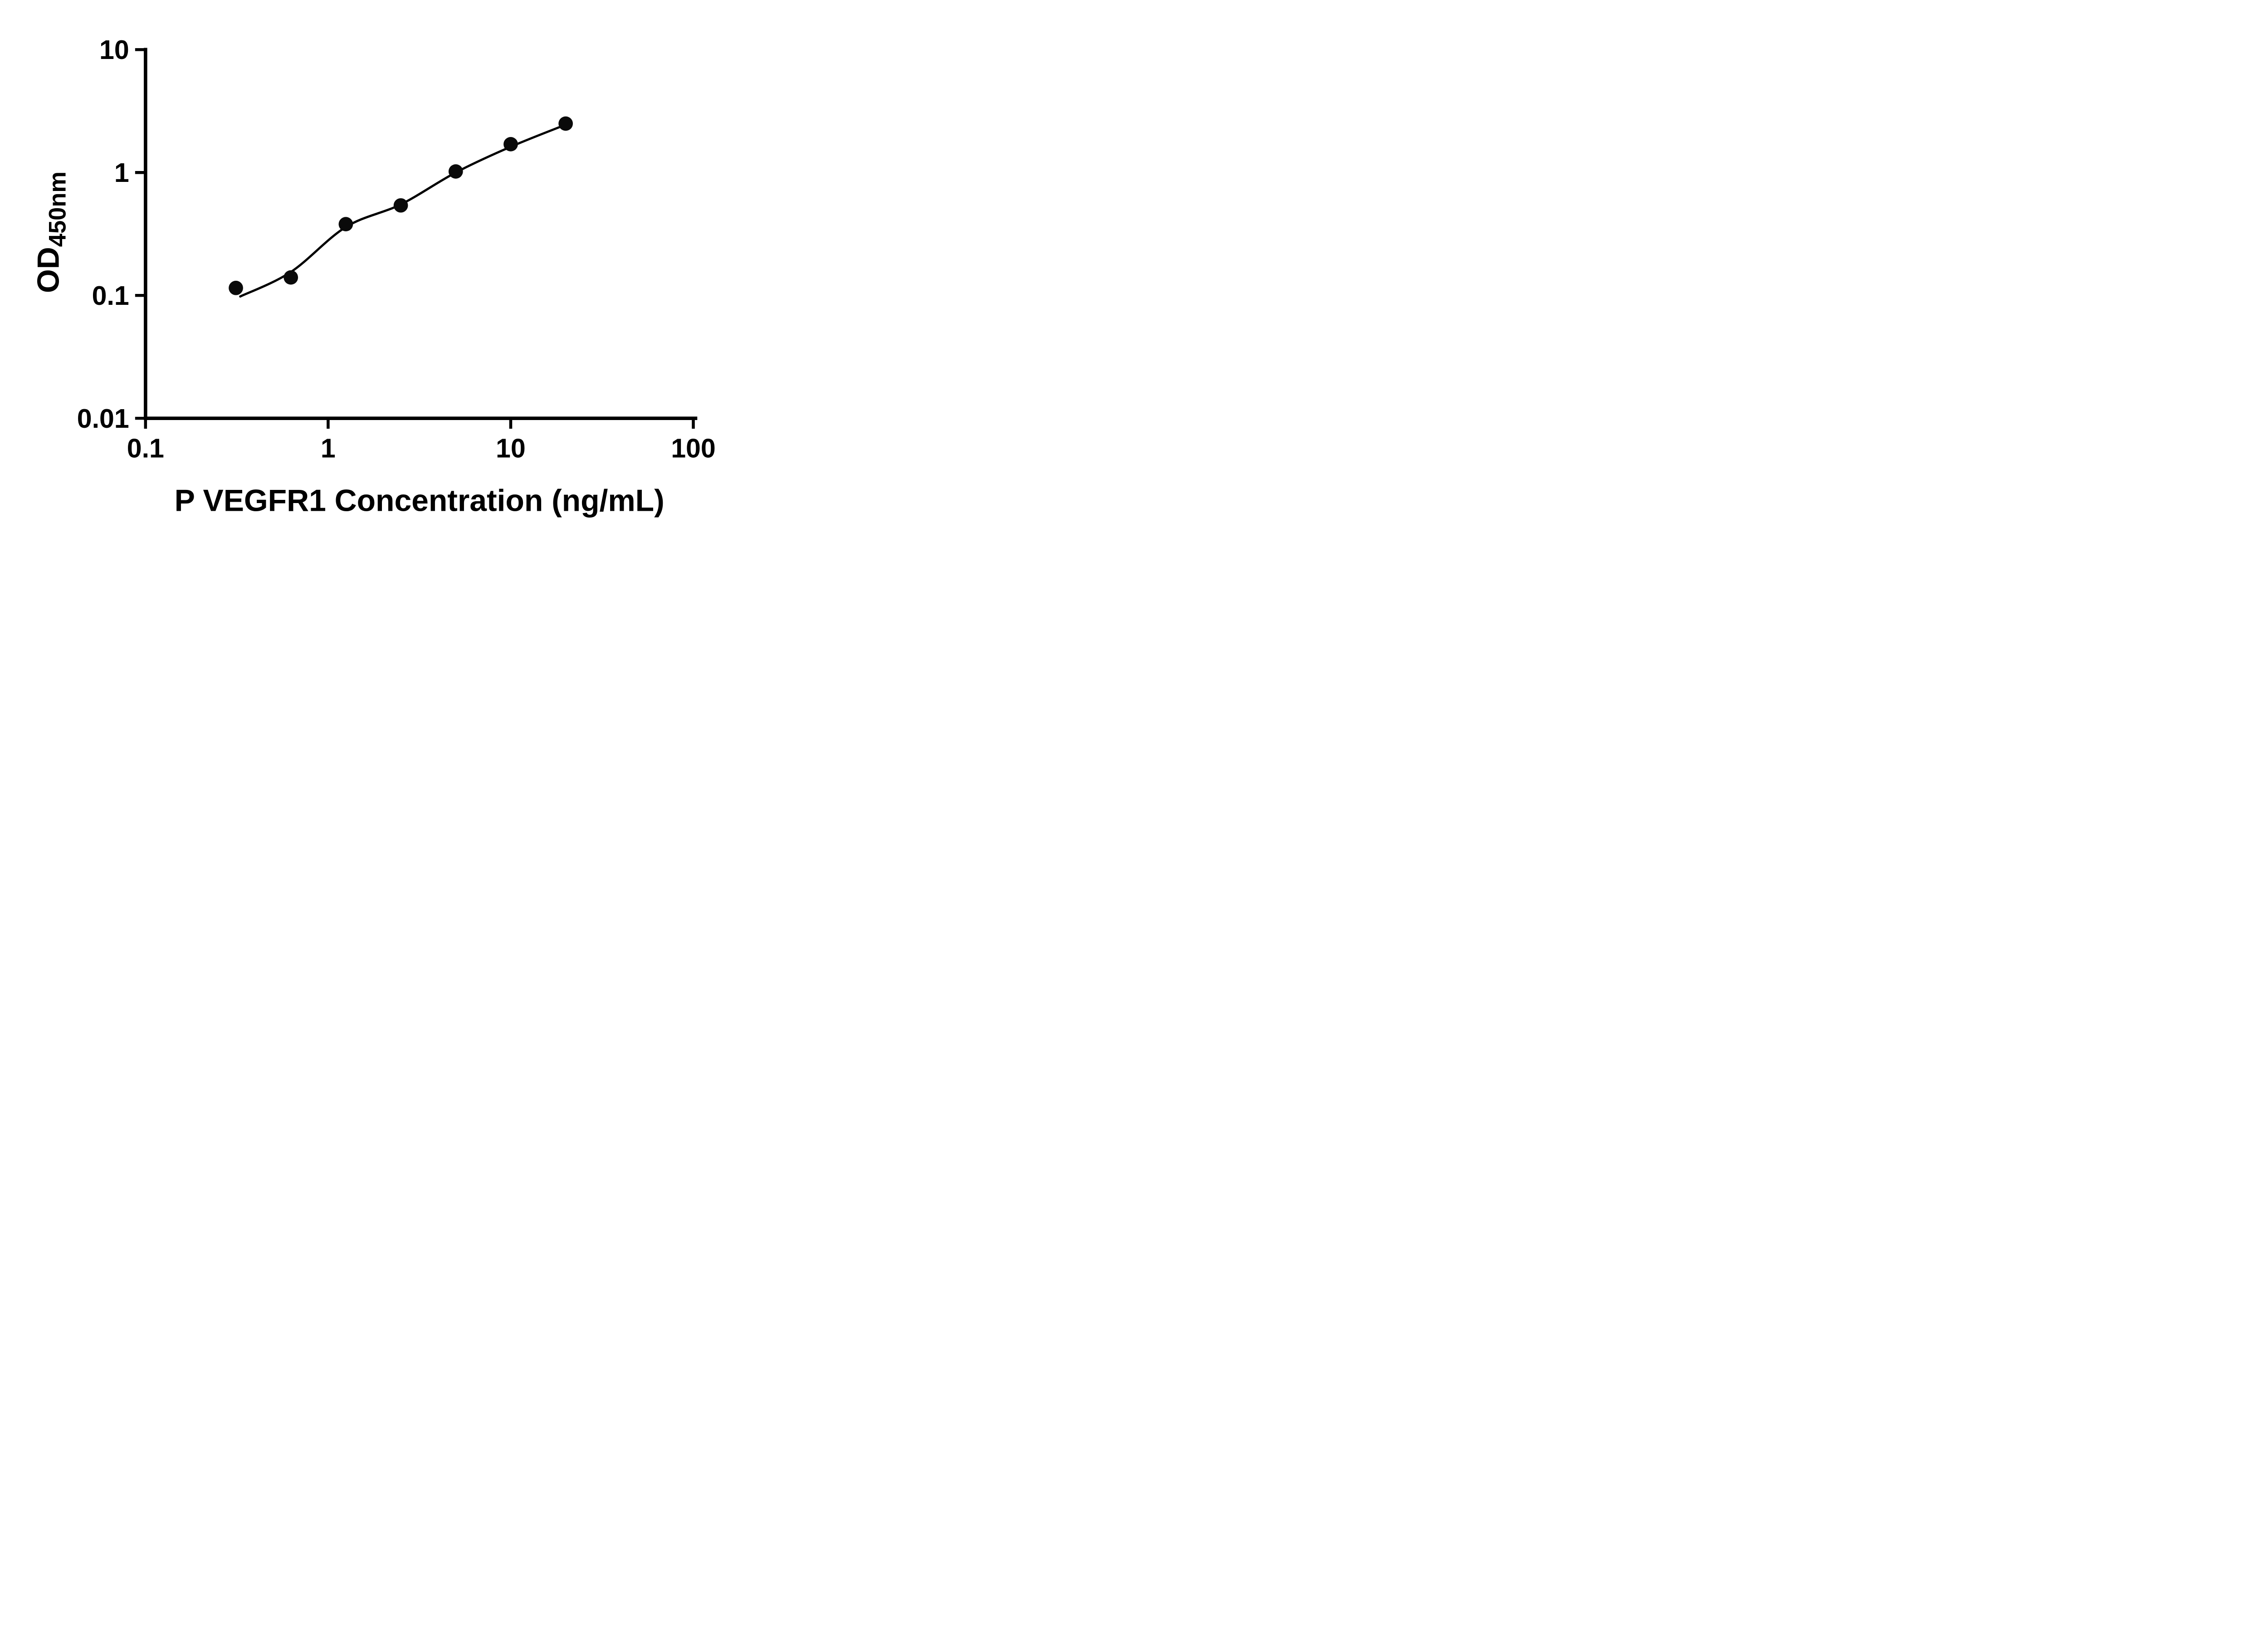  I want to click on y-axis-title: OD450nm, so click(51, 232).